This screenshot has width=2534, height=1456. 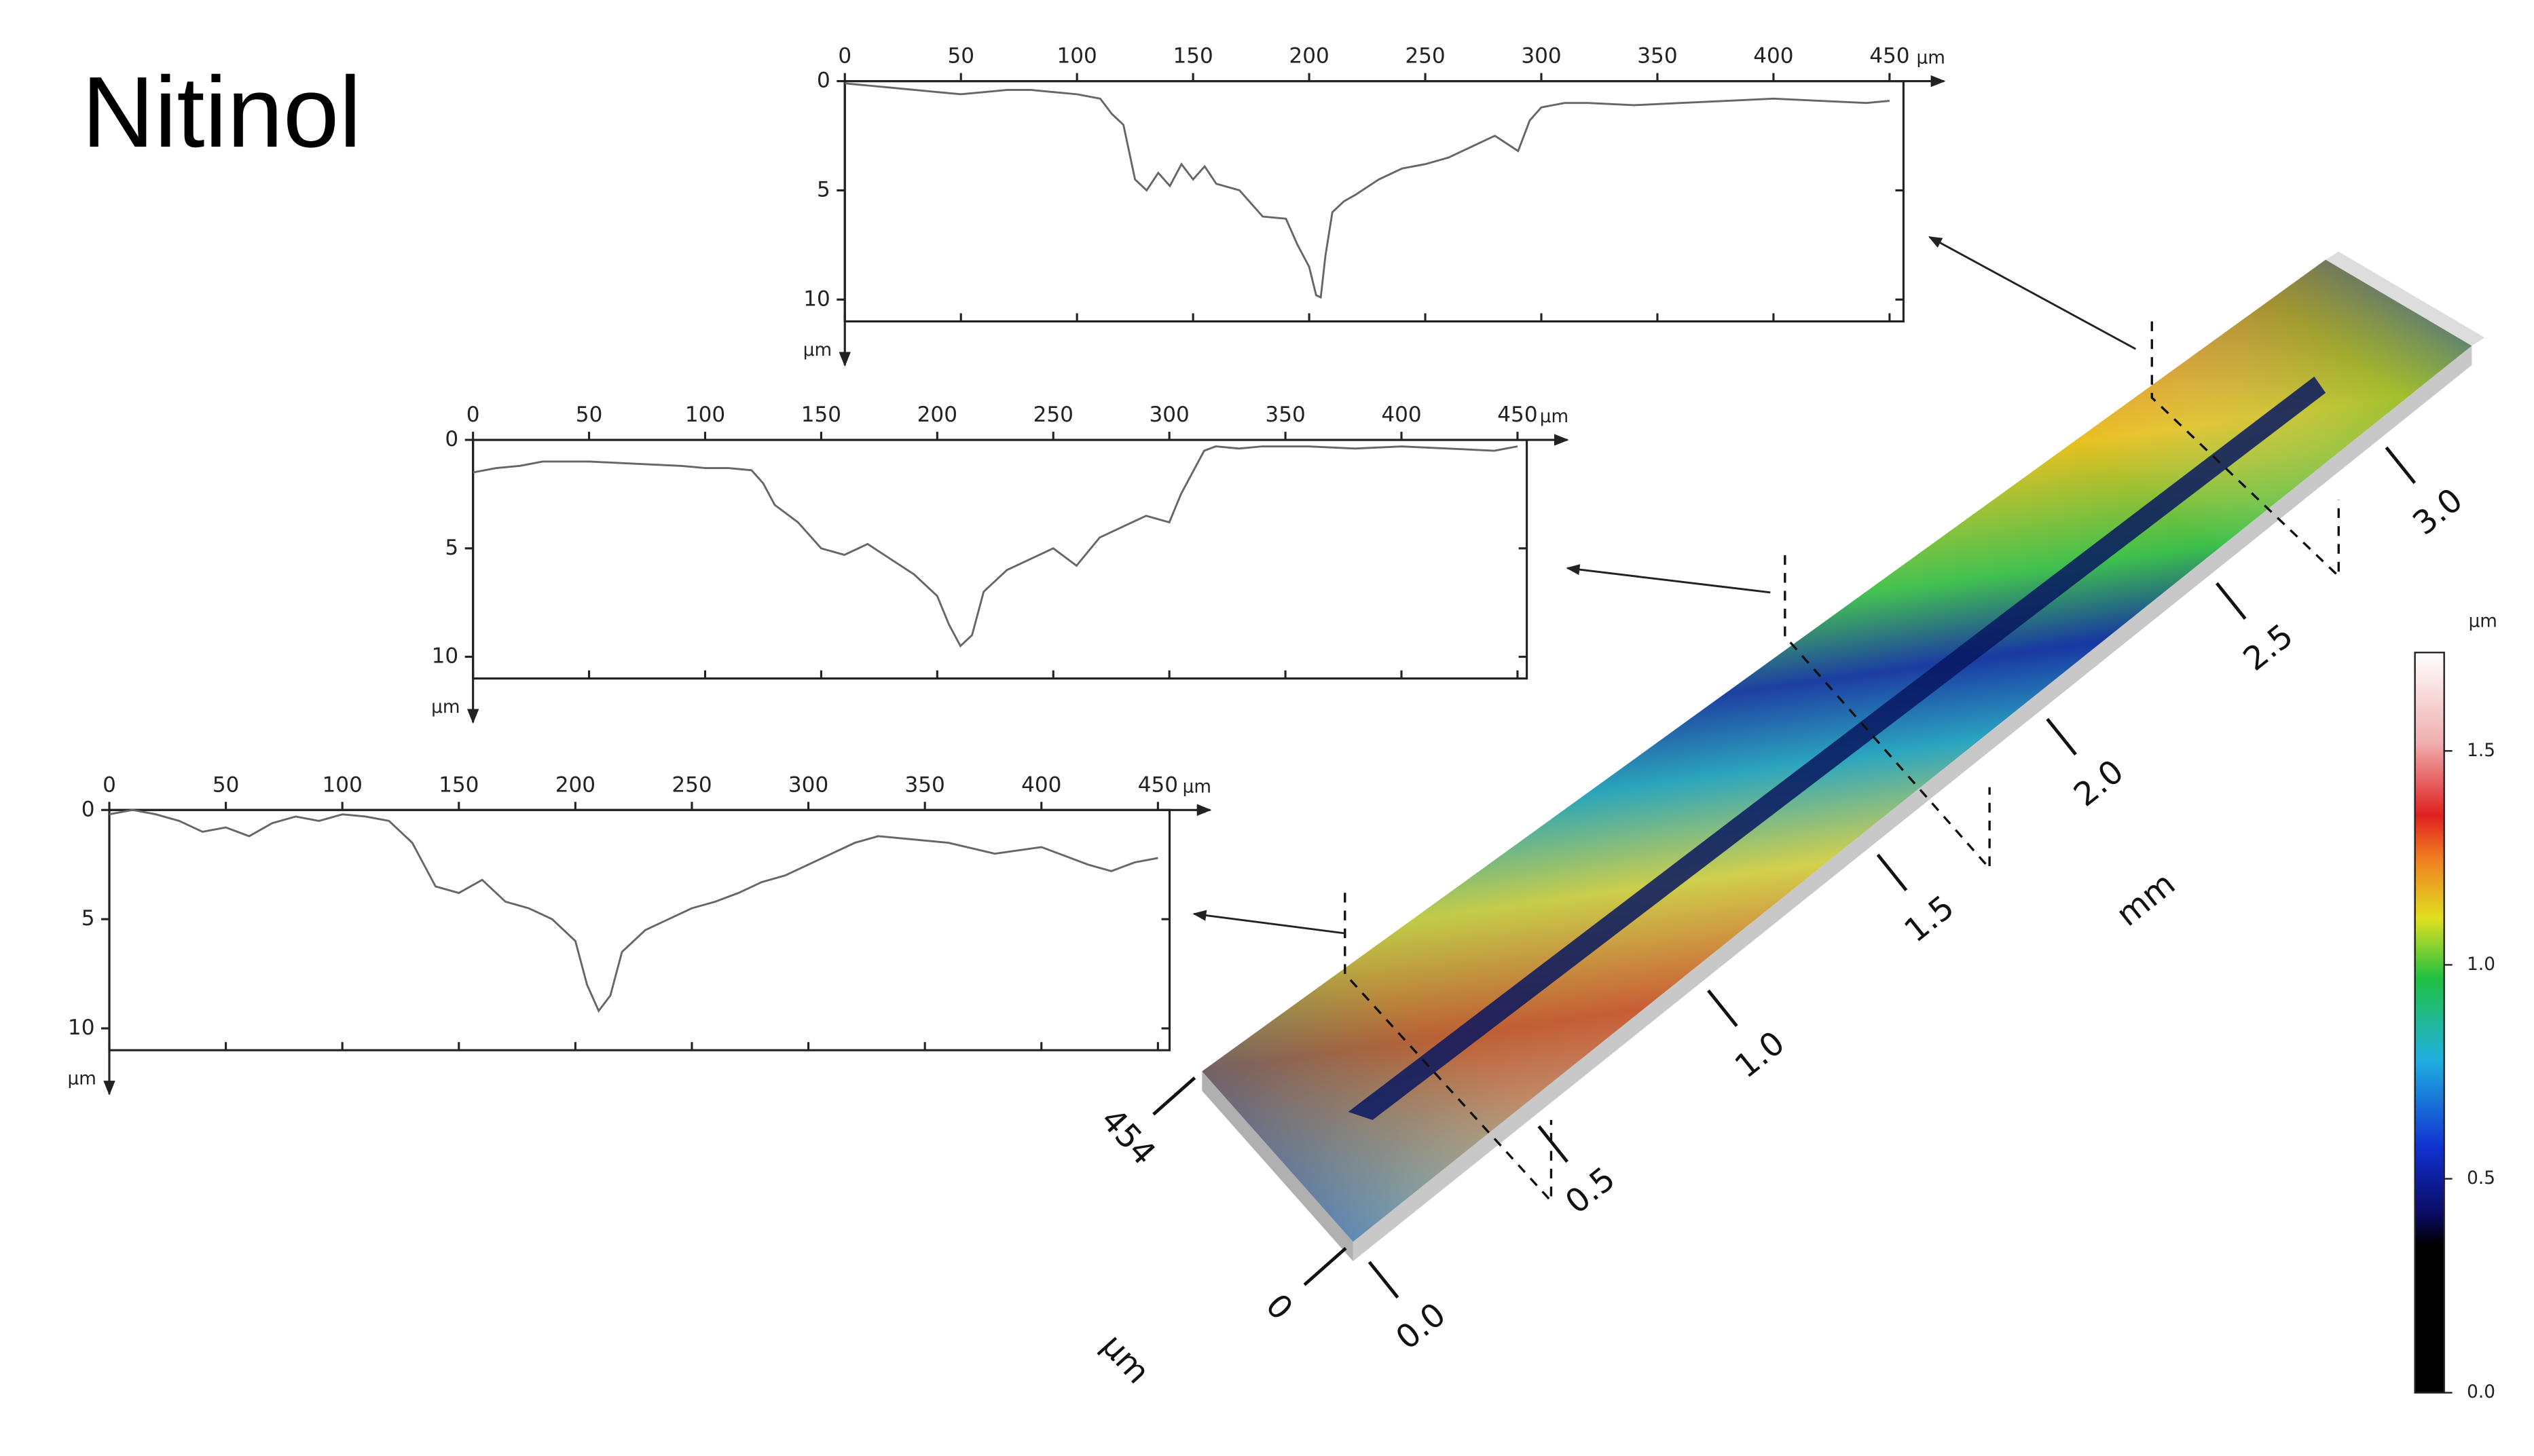 I want to click on colorbar-unit: µm, so click(x=2483, y=621).